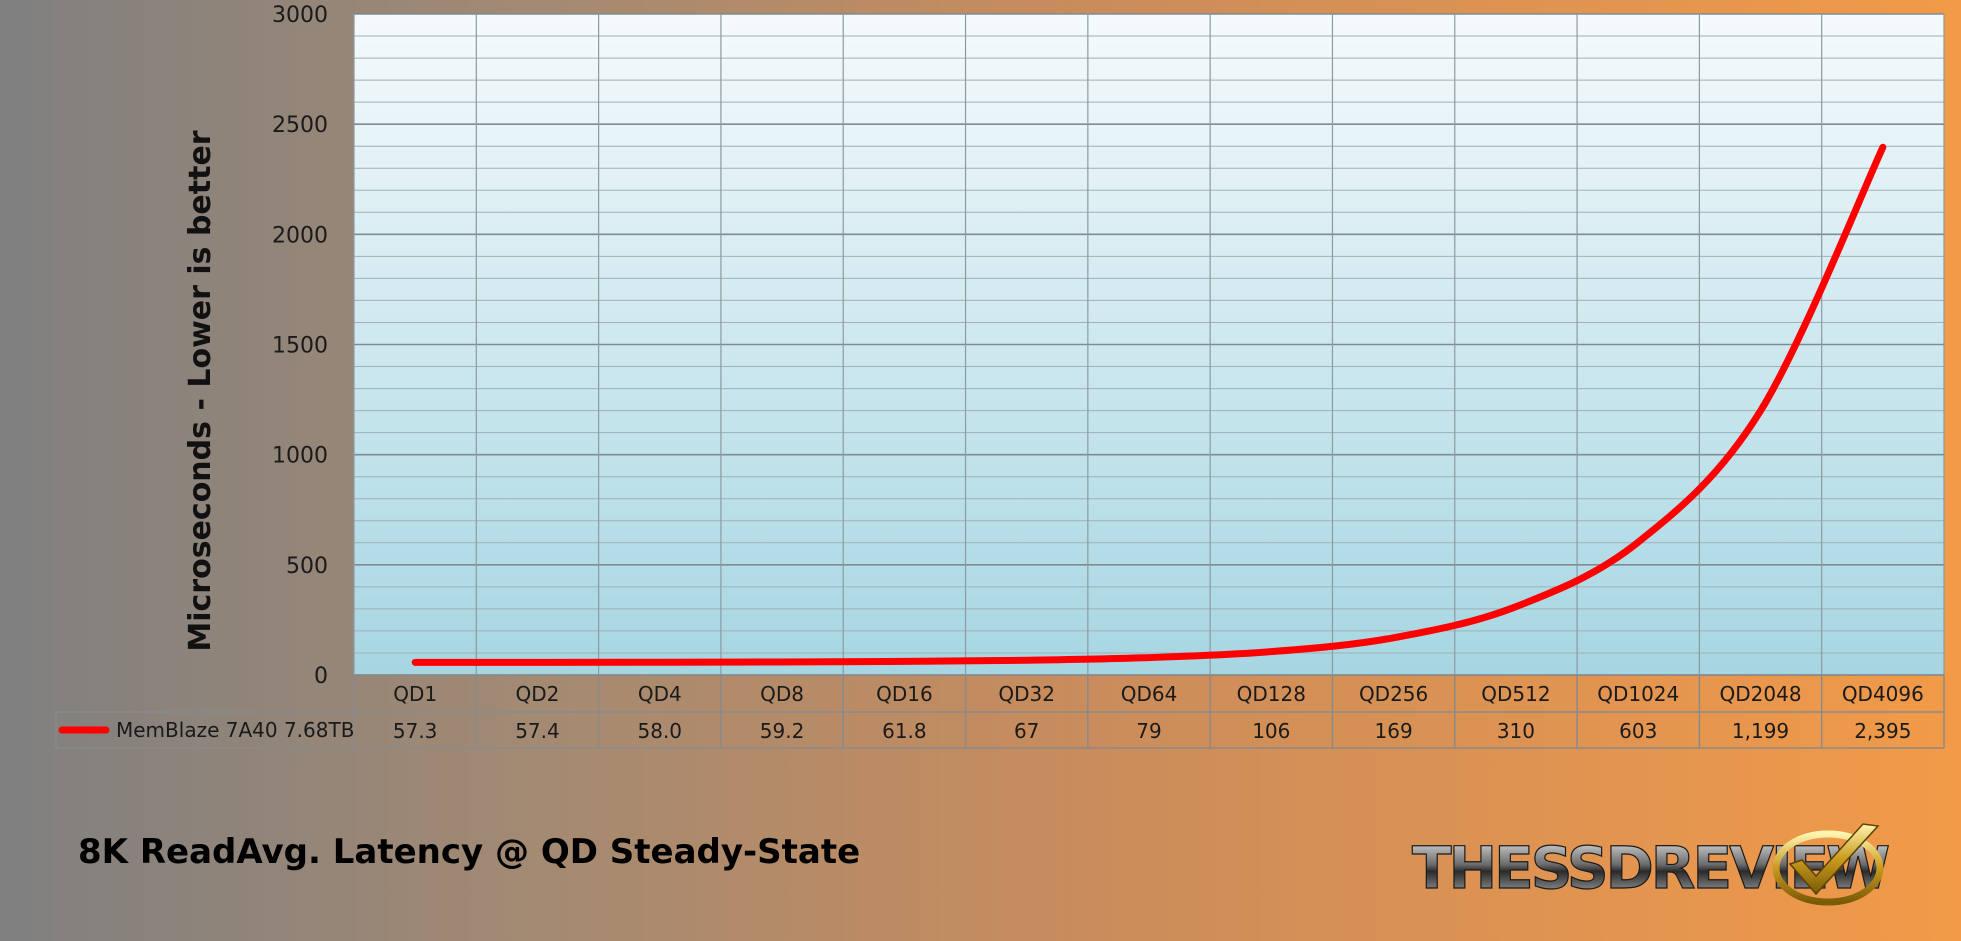 The image size is (1961, 941). Describe the element at coordinates (469, 852) in the screenshot. I see `chart-title: 8K ReadAvg. Latency @ QD Steady-State` at that location.